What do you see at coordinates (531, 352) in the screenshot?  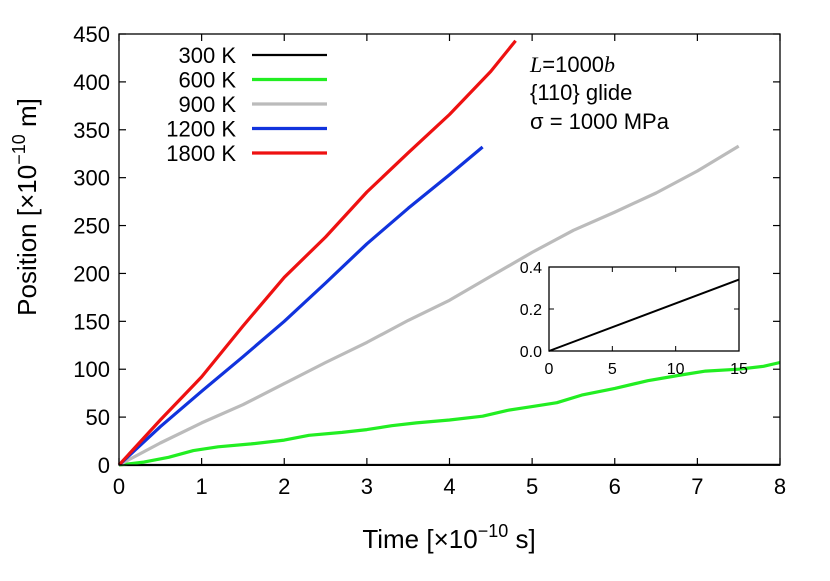 I see `inset-y-tick-label: 0.0` at bounding box center [531, 352].